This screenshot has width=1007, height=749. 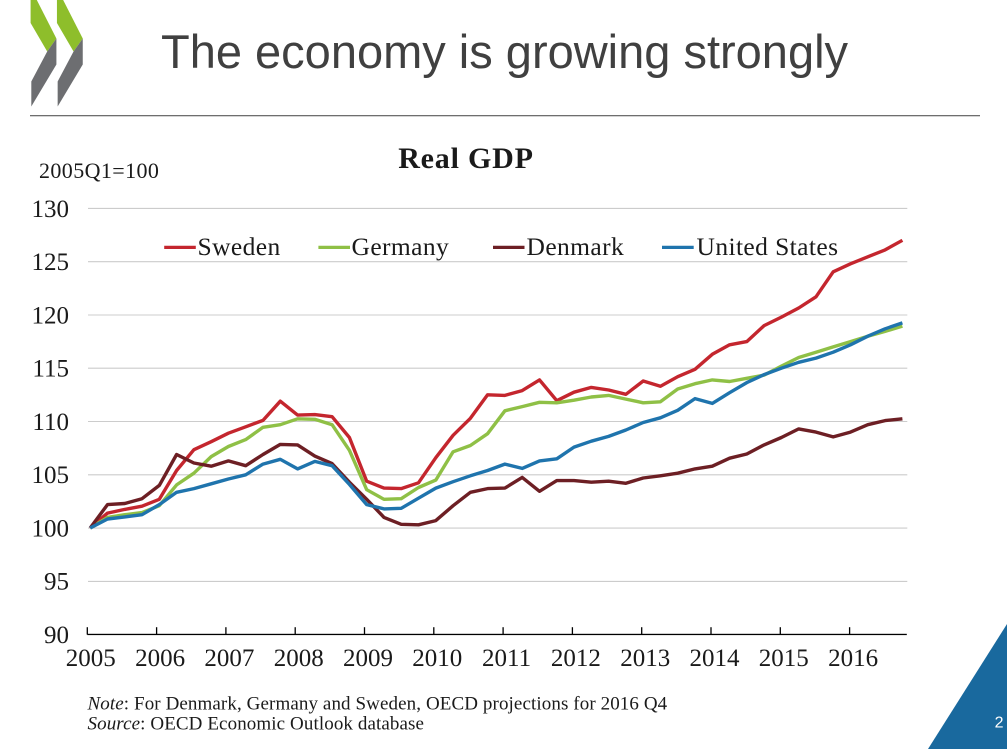 I want to click on svg-text: 110, so click(x=50, y=422).